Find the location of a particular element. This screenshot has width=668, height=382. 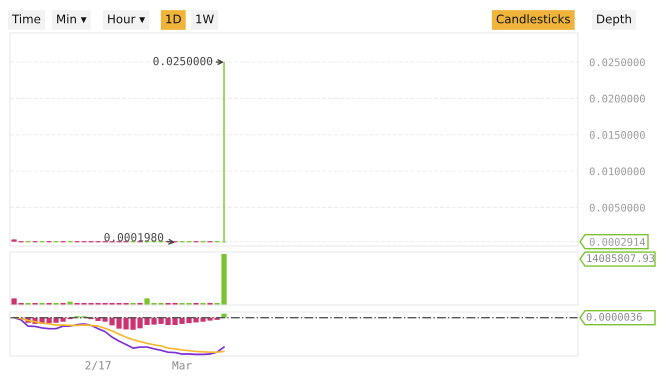

annotation: 0.0250000 is located at coordinates (182, 61).